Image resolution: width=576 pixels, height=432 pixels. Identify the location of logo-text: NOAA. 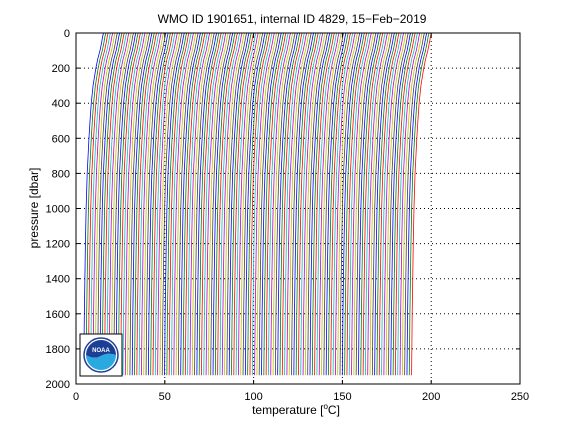
(101, 351).